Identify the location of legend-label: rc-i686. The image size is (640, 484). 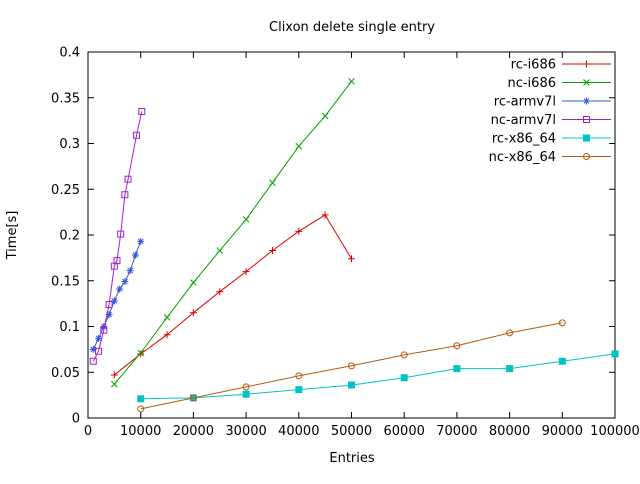
(533, 65).